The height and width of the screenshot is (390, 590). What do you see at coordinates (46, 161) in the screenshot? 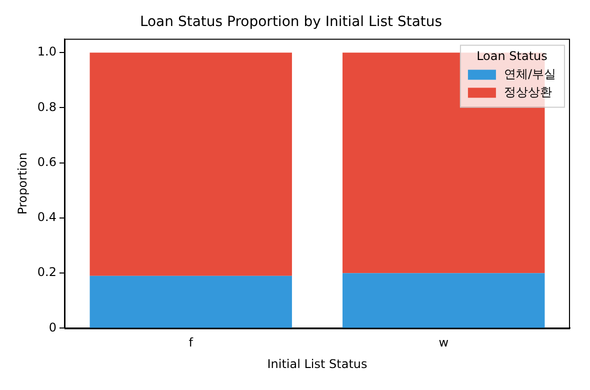
I see `y-tick-label: 0.6` at bounding box center [46, 161].